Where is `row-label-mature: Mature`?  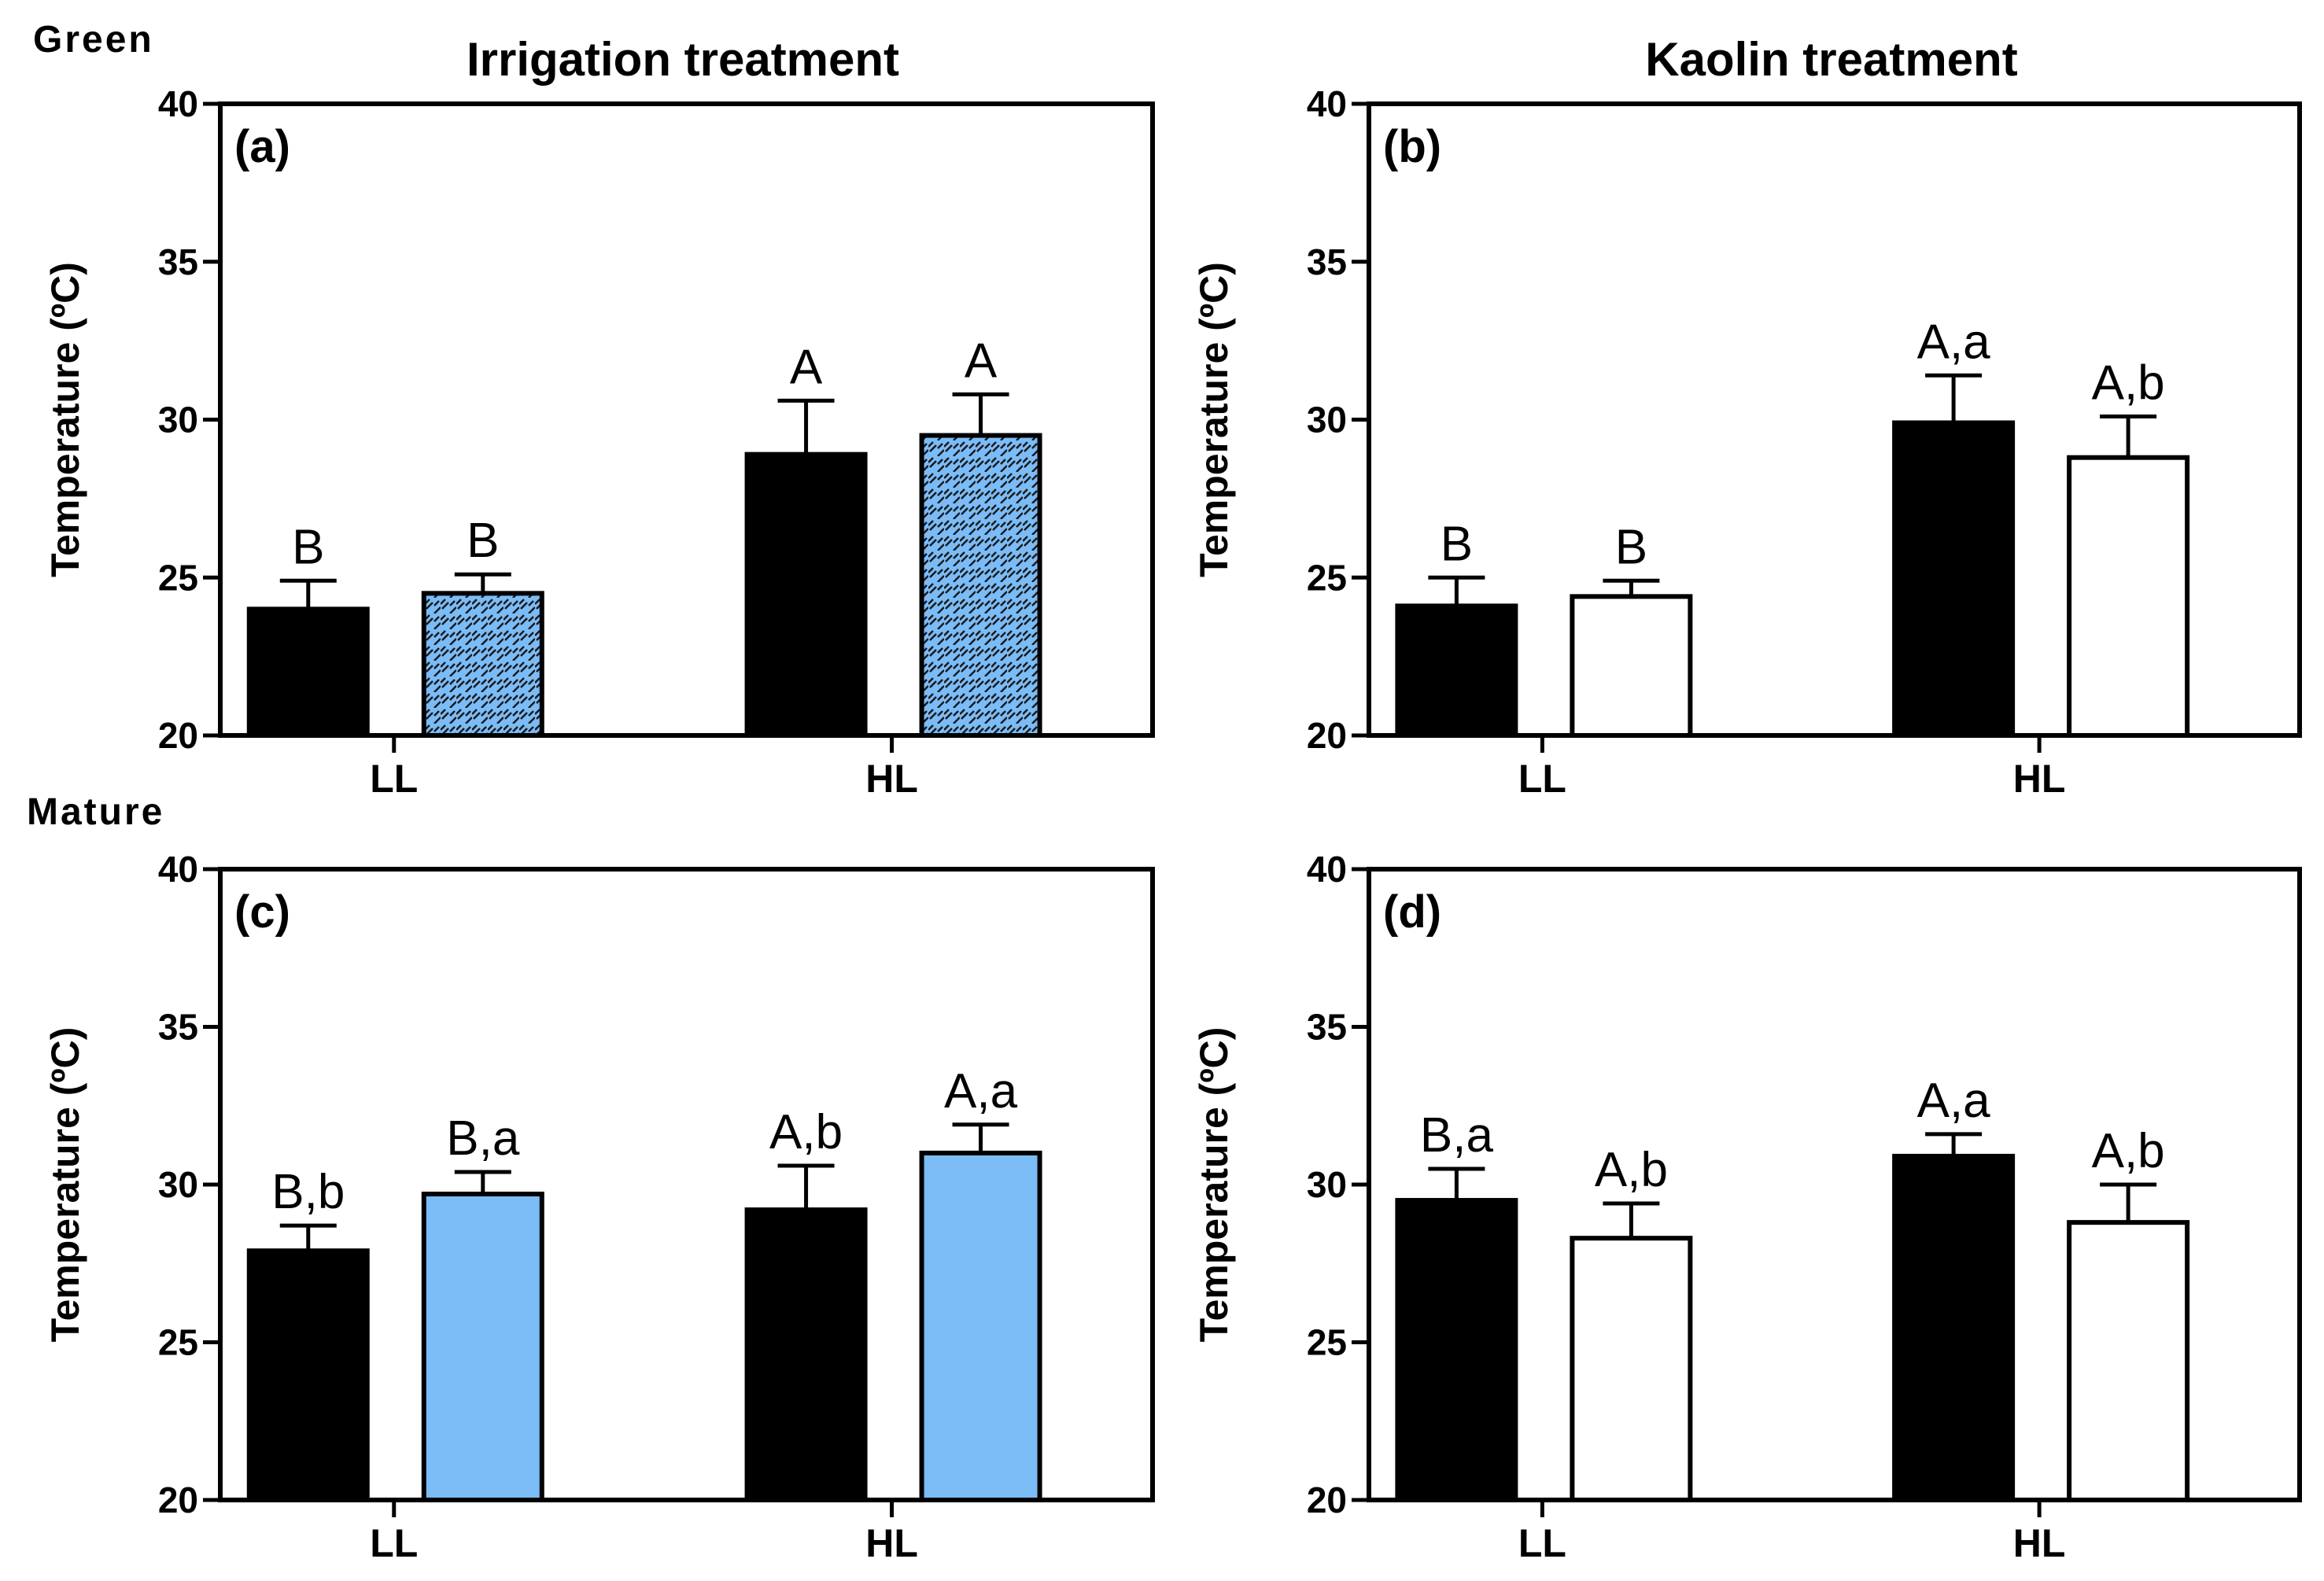
row-label-mature: Mature is located at coordinates (95, 812).